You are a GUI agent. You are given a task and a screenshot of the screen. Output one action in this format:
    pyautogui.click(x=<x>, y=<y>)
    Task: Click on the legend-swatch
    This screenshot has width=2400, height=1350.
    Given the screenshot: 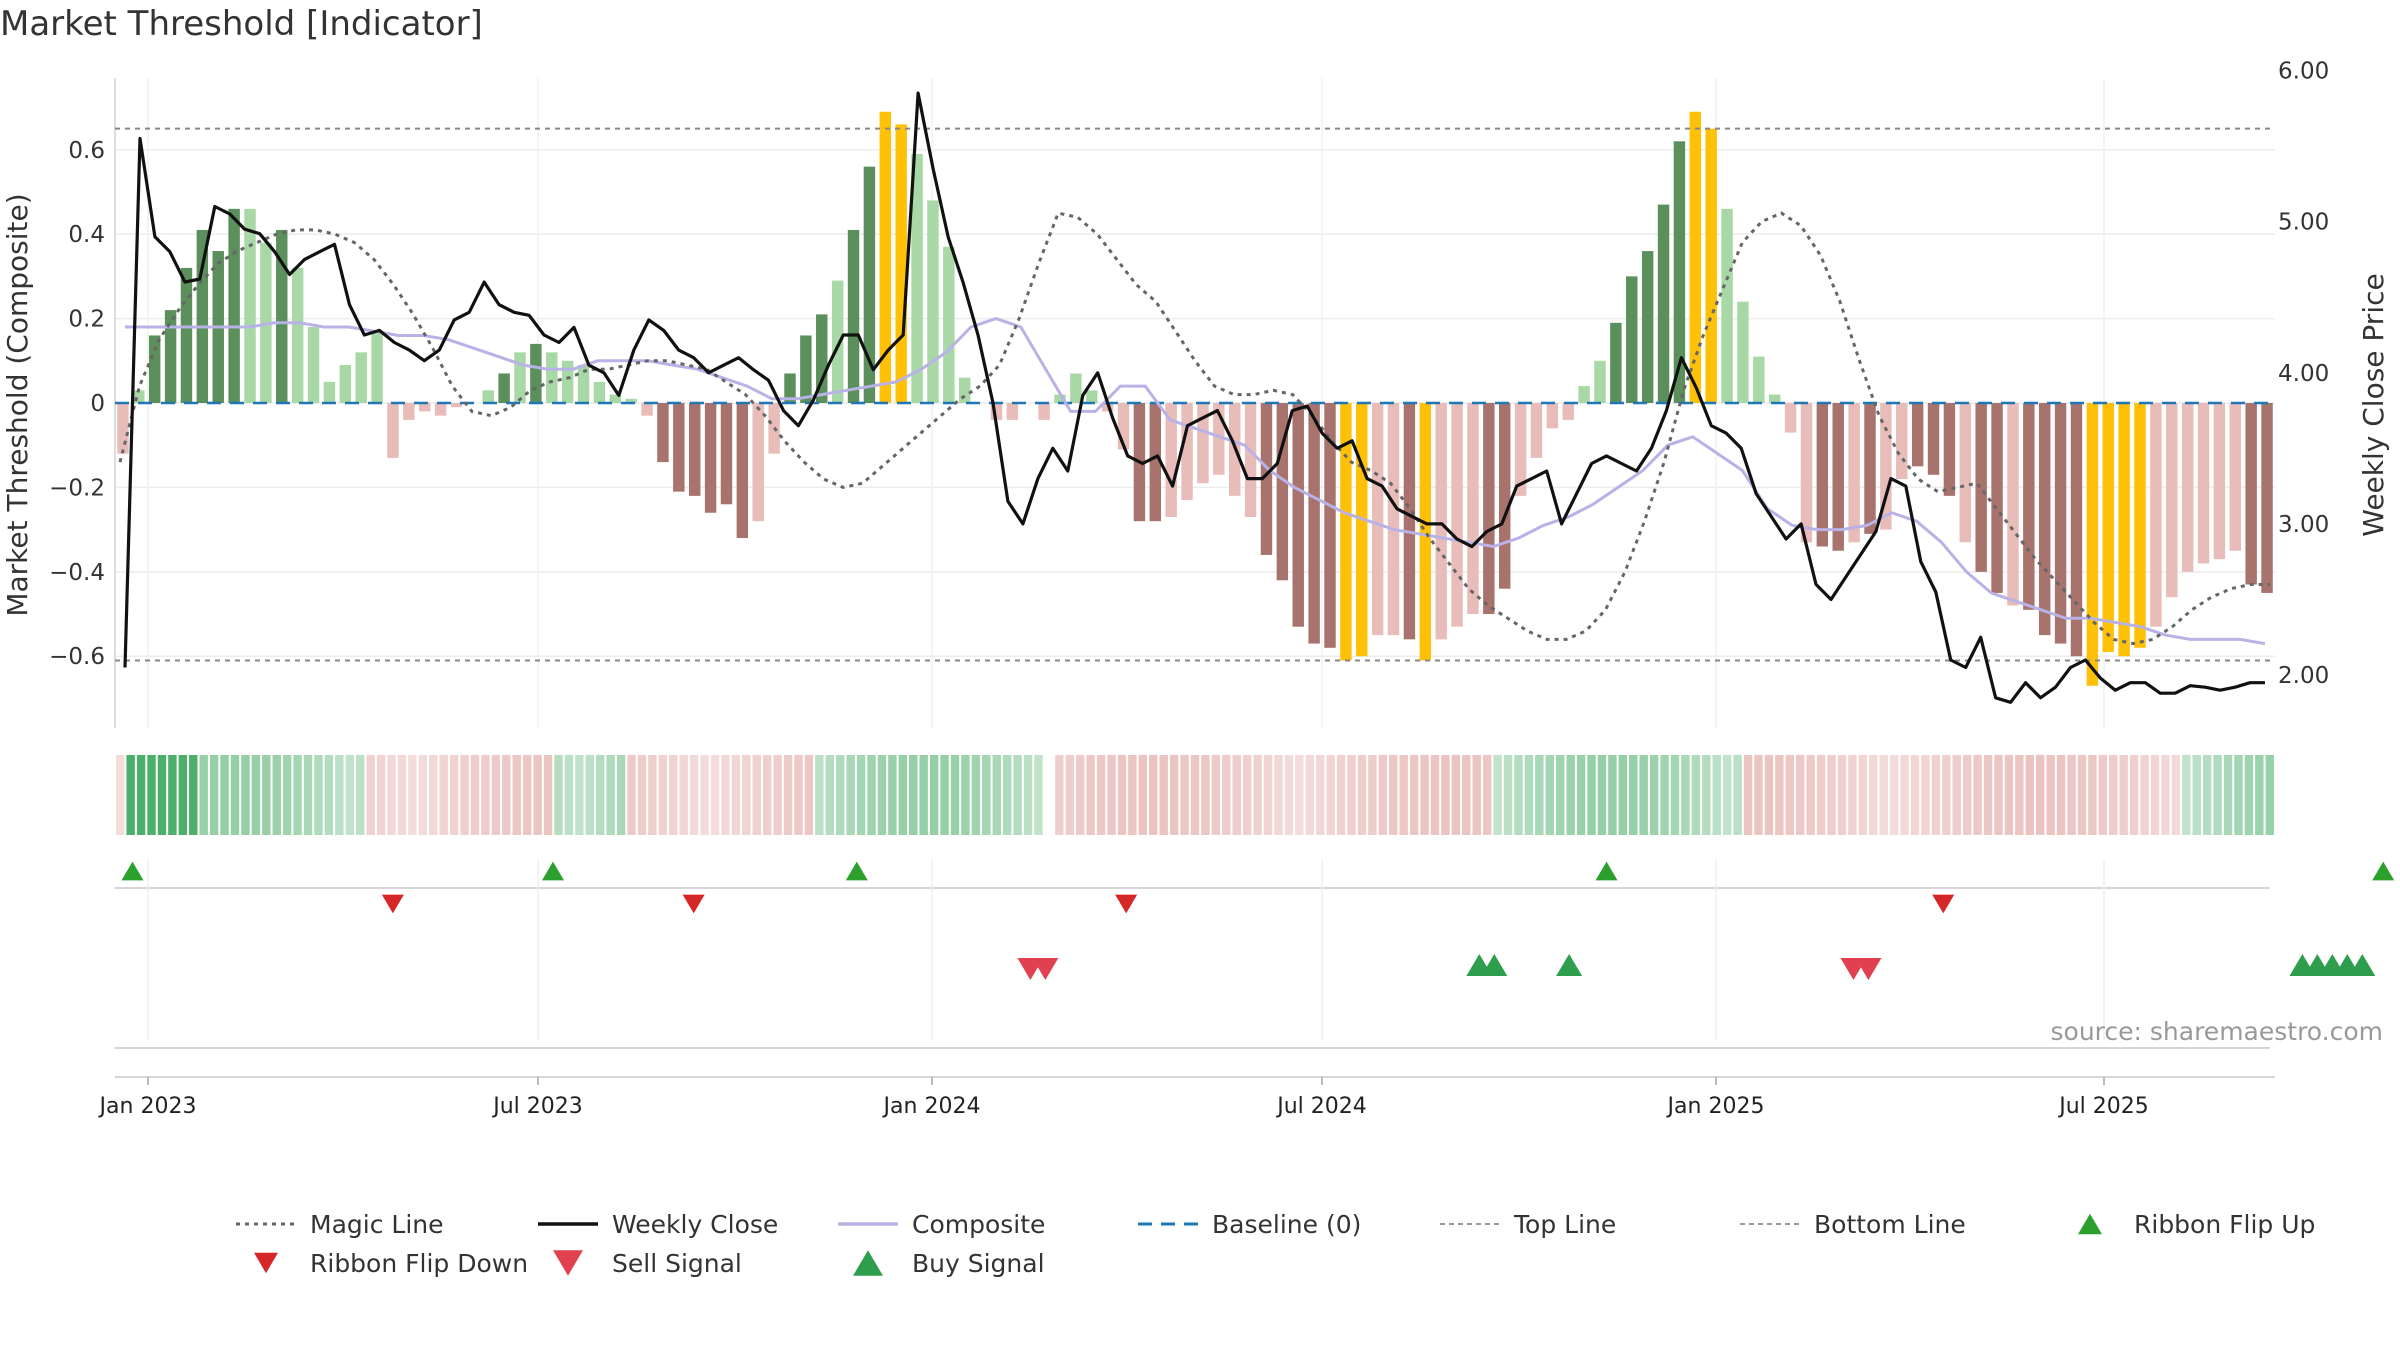 What is the action you would take?
    pyautogui.click(x=266, y=1263)
    